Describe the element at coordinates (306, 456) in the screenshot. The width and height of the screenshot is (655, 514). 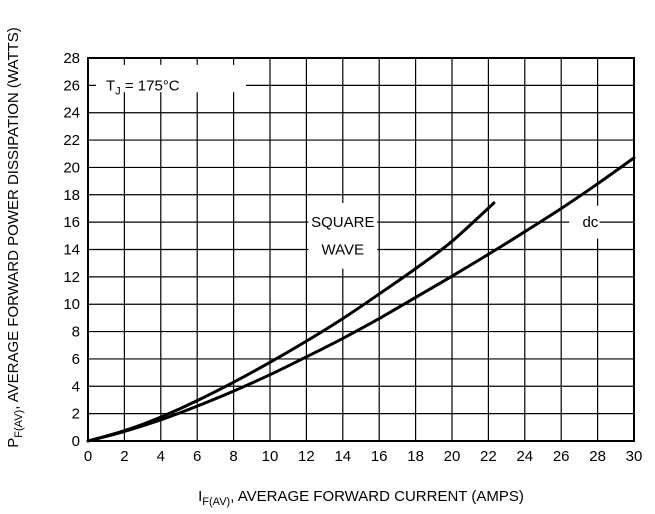
I see `x-tick-label: 12` at that location.